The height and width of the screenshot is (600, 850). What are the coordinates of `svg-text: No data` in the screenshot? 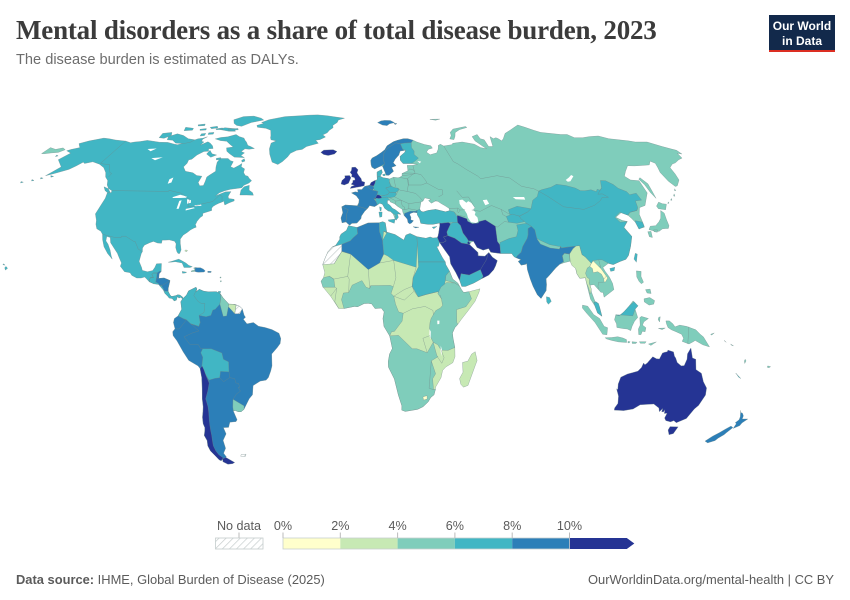 It's located at (239, 526).